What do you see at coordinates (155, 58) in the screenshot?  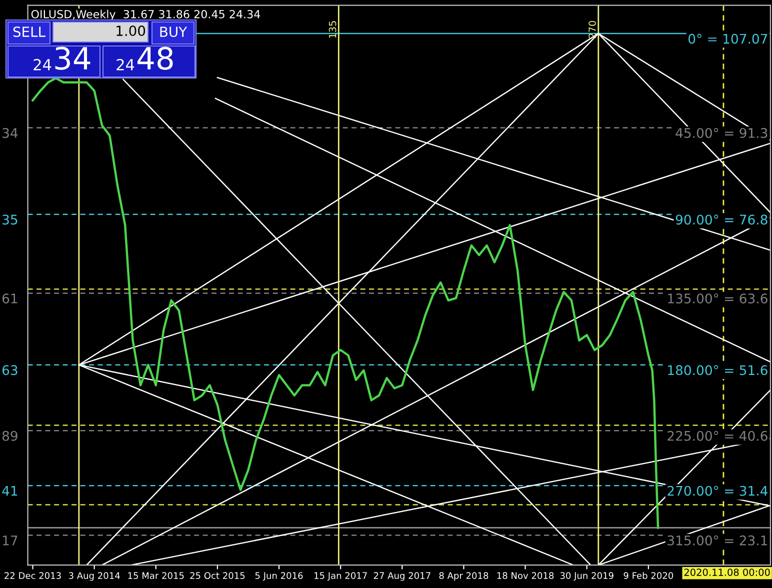 I see `annotation: 48` at bounding box center [155, 58].